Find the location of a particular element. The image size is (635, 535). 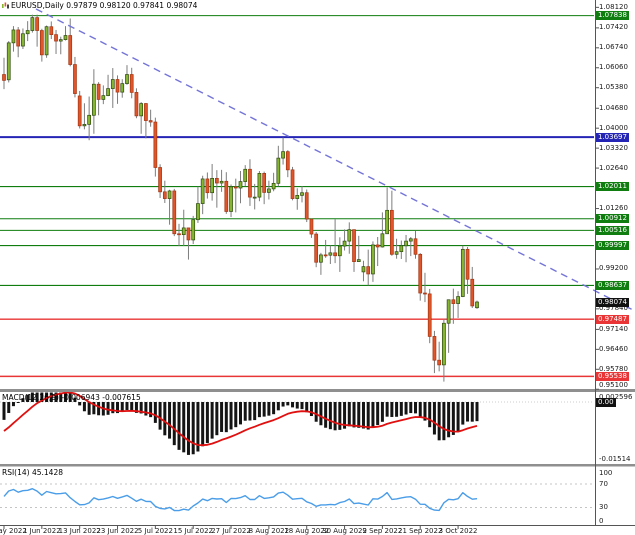

price-tick-label: 1.06740 is located at coordinates (613, 47).